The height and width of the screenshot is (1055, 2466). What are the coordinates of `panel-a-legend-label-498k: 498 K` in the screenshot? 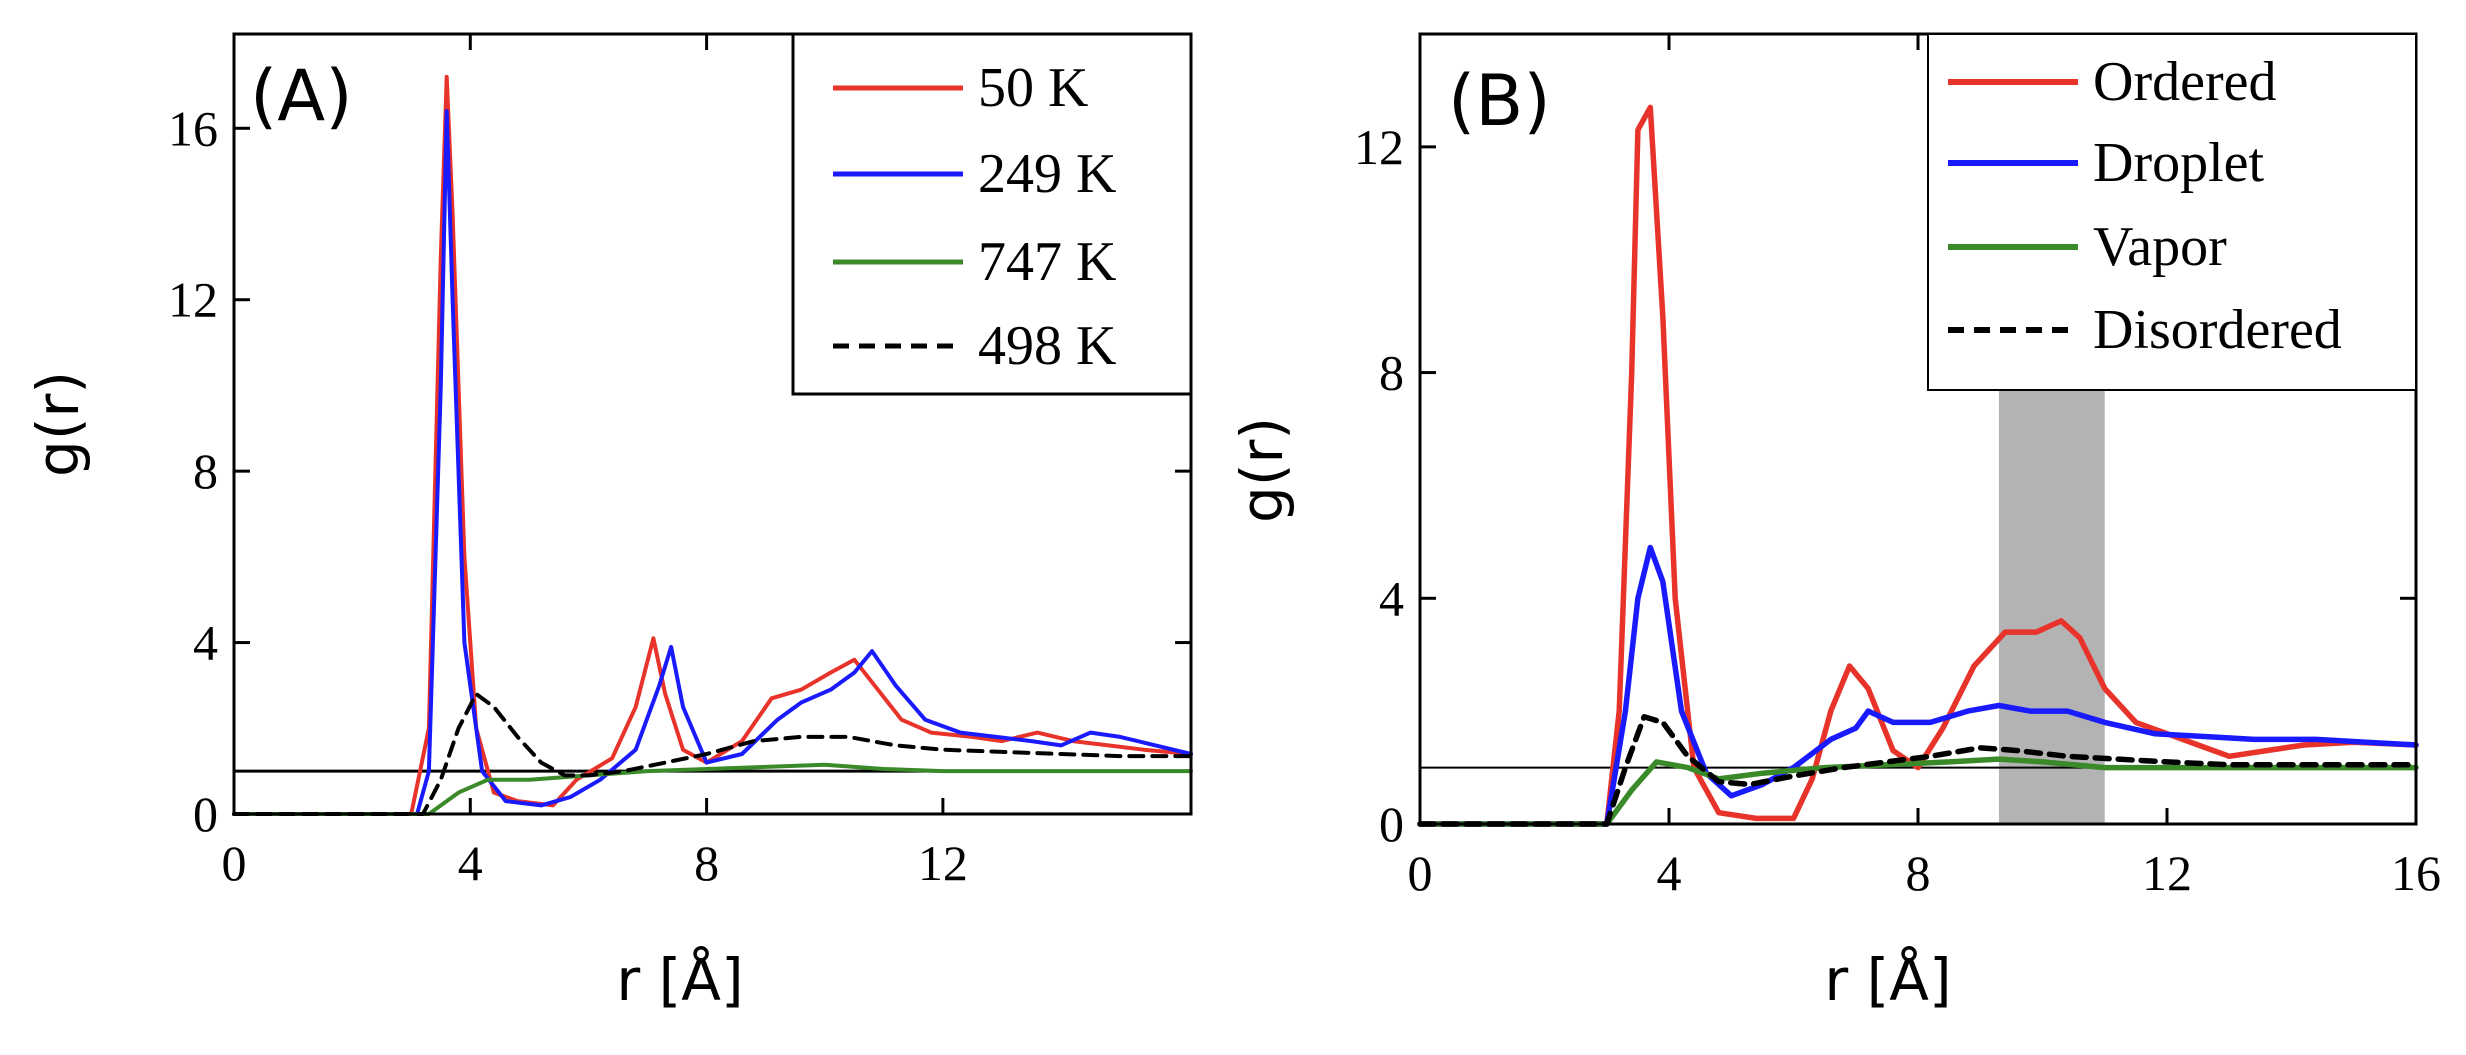 It's located at (1047, 346).